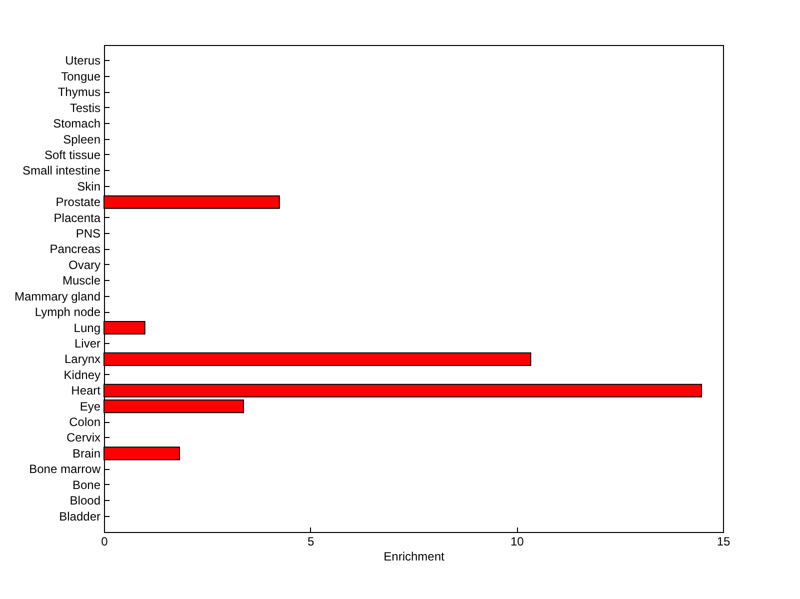 The width and height of the screenshot is (800, 599). I want to click on y-tick-label: Bone, so click(86, 485).